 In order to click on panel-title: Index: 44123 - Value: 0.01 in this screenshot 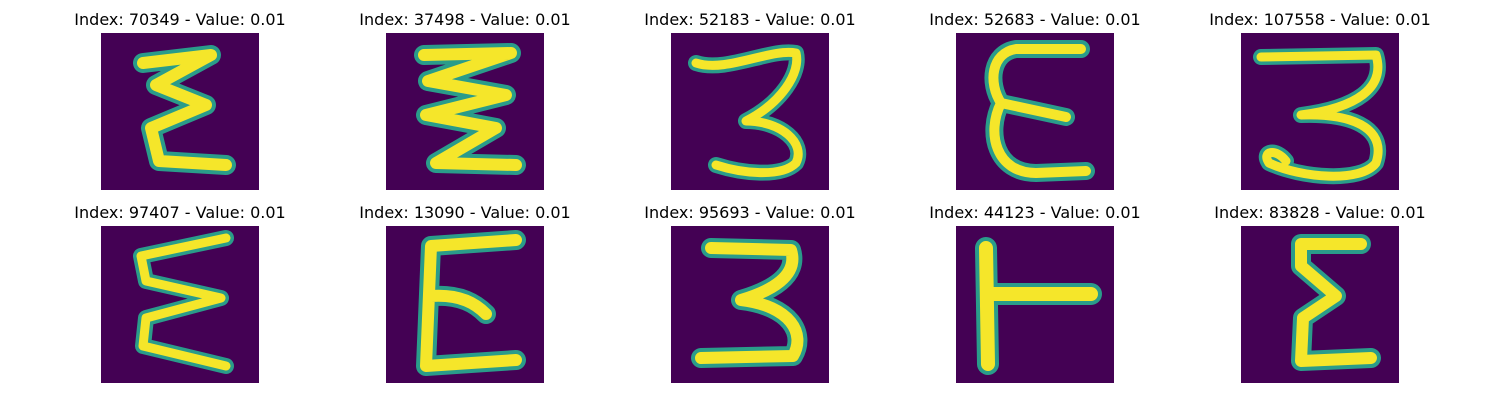, I will do `click(1035, 212)`.